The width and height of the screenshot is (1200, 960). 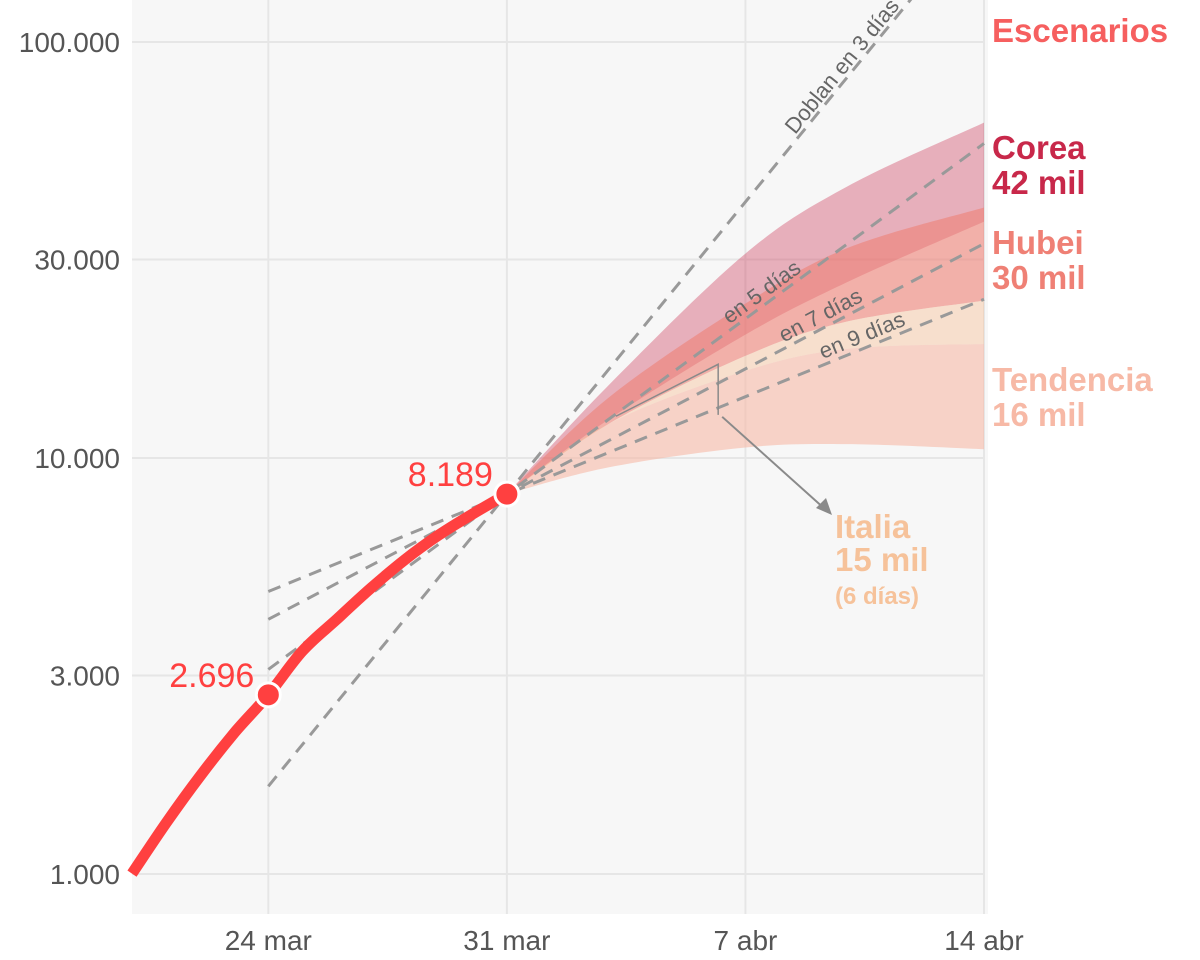 What do you see at coordinates (877, 596) in the screenshot?
I see `annotation-note: (6 días)` at bounding box center [877, 596].